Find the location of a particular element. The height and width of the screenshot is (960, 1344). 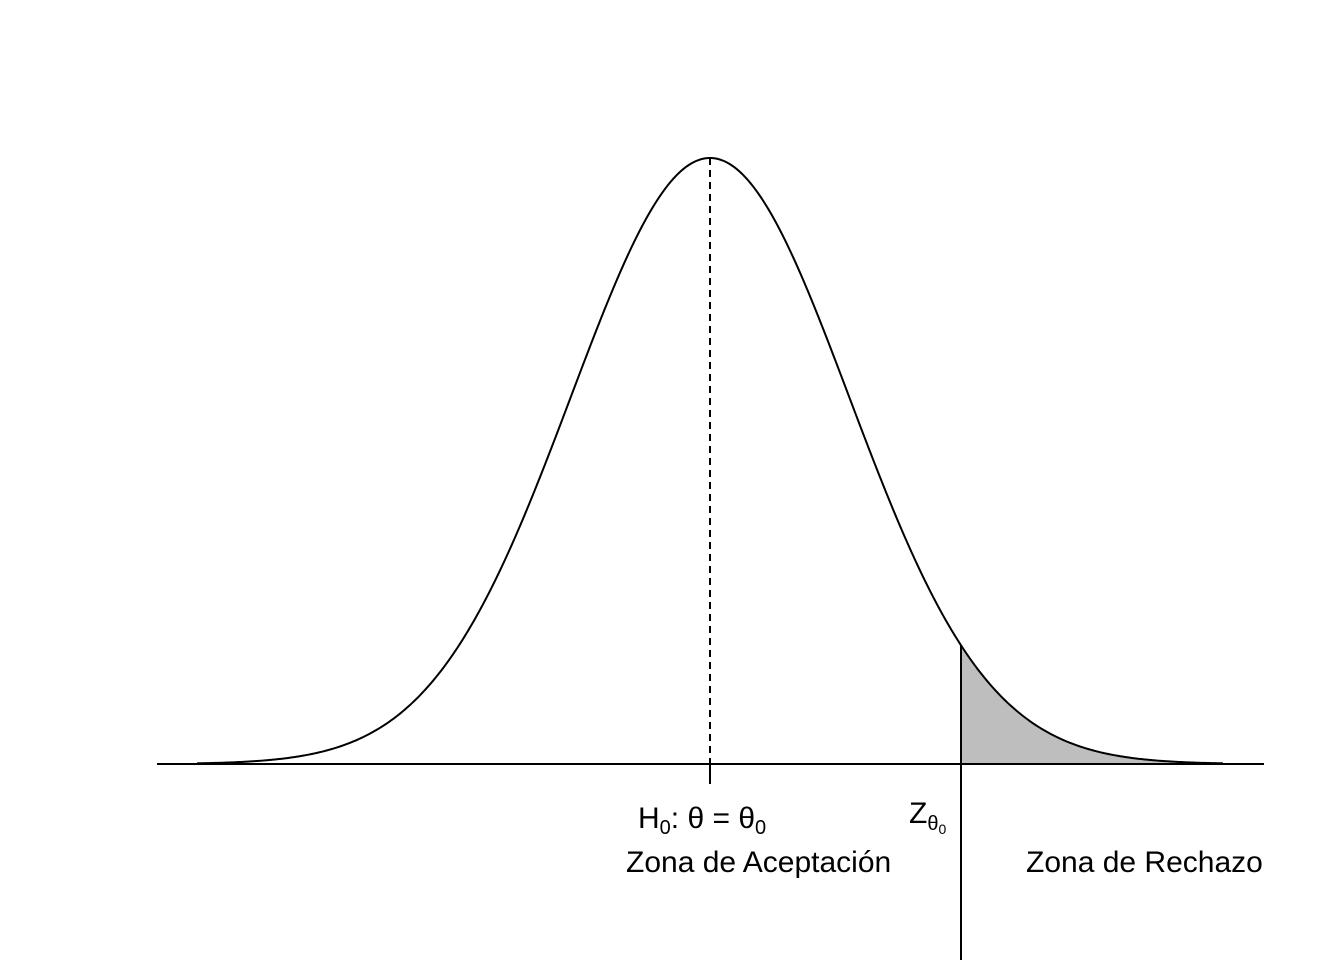

rejection-region-shading is located at coordinates (1092, 704).